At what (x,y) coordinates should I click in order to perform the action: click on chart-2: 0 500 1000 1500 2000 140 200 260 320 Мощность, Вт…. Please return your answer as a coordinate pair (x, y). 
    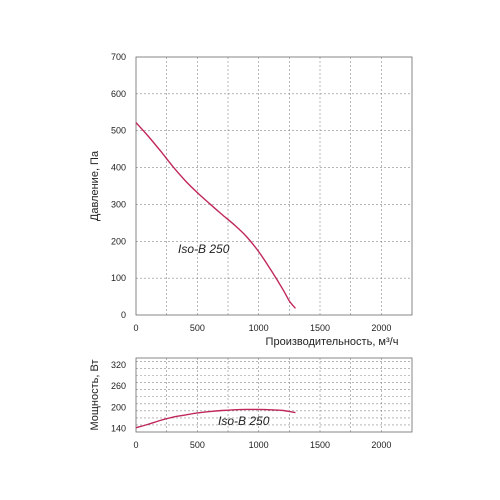
    Looking at the image, I should click on (251, 403).